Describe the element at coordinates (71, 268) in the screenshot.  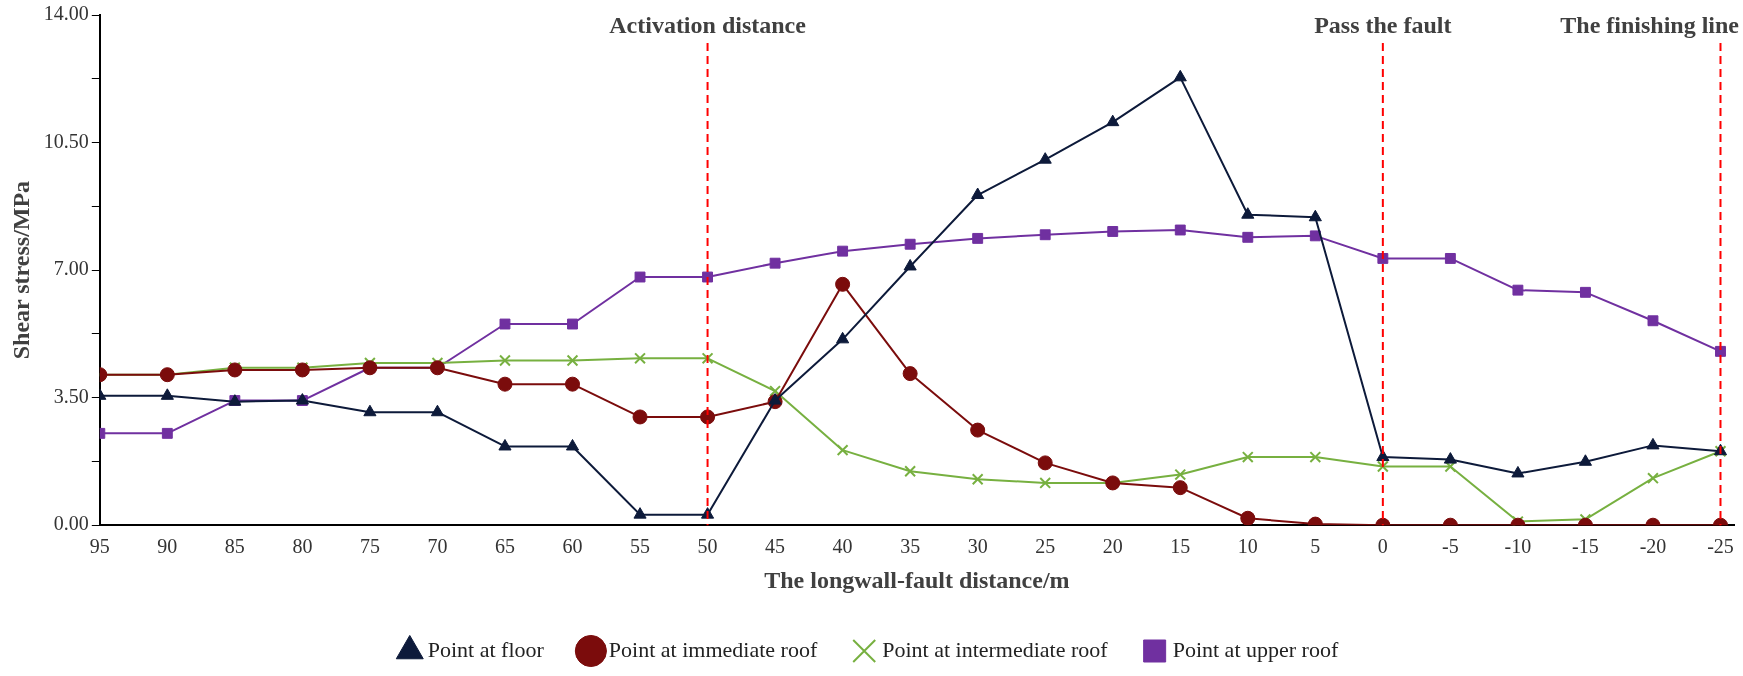
I see `y-tick-label: 7.00` at that location.